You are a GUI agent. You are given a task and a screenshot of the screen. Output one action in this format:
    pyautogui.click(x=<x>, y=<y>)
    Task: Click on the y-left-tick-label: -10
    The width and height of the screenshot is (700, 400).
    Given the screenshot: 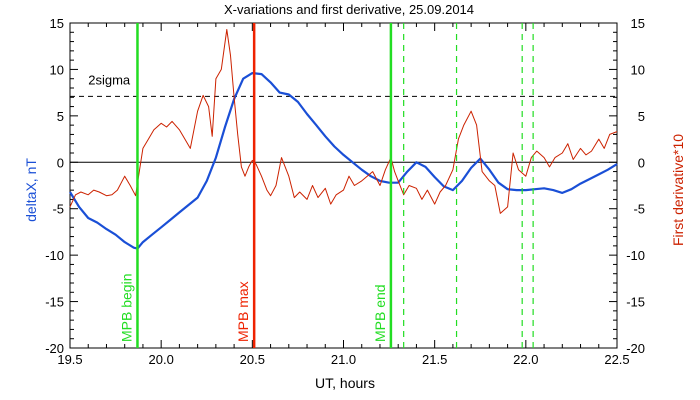 What is the action you would take?
    pyautogui.click(x=54, y=255)
    